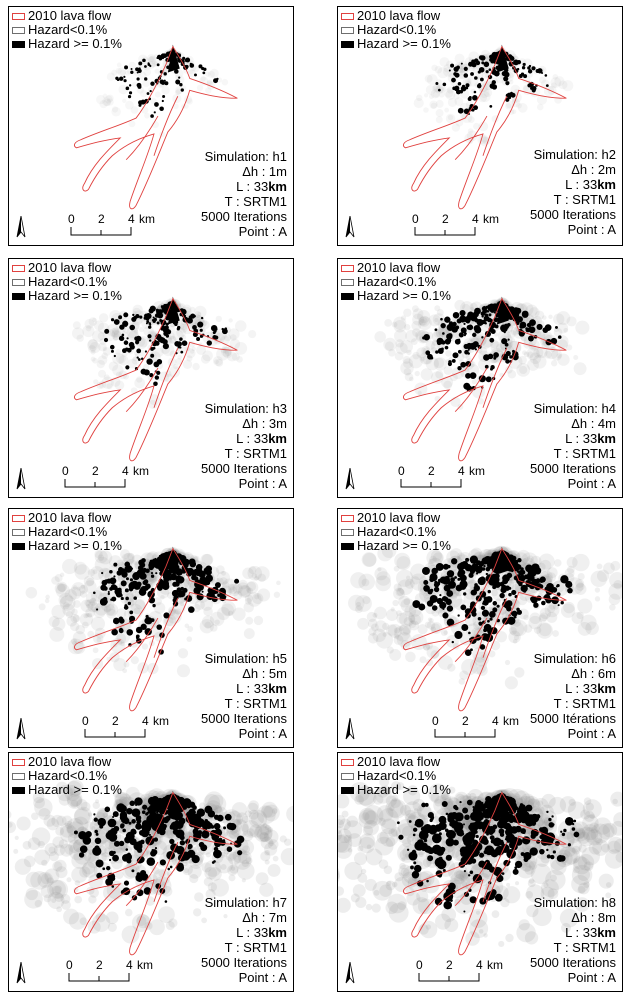 The image size is (629, 998). What do you see at coordinates (264, 423) in the screenshot?
I see `delta-h-label: Δh : 3m` at bounding box center [264, 423].